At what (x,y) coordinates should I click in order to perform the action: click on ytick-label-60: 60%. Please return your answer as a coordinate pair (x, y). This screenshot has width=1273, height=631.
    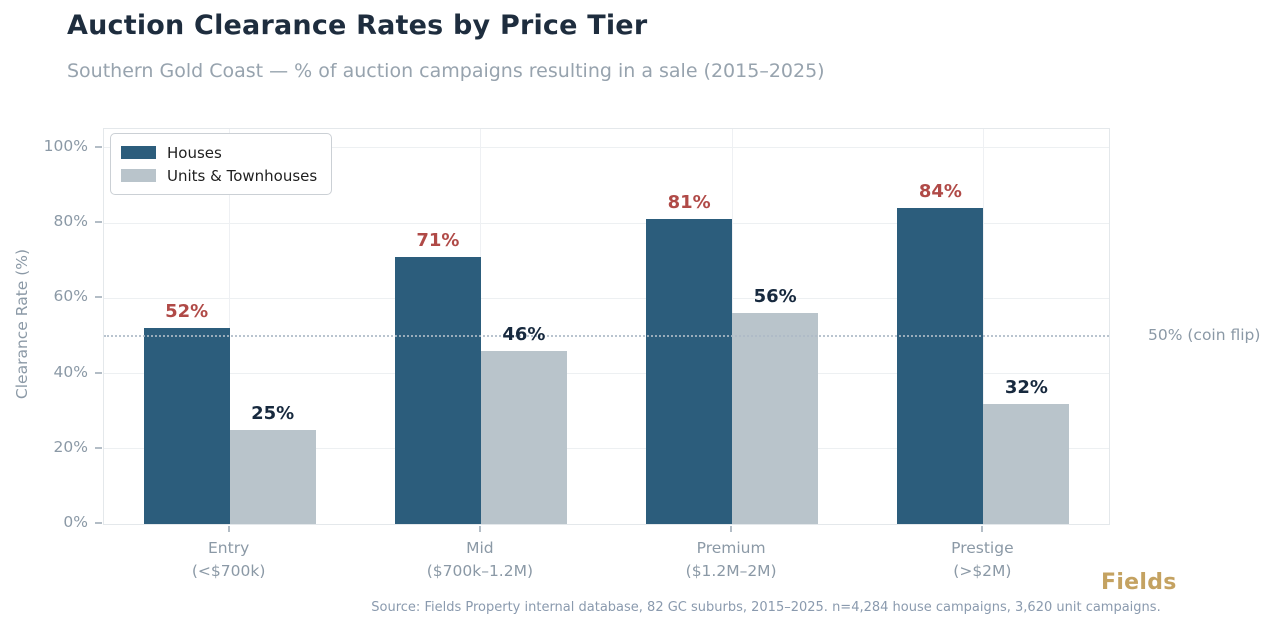
    Looking at the image, I should click on (70, 296).